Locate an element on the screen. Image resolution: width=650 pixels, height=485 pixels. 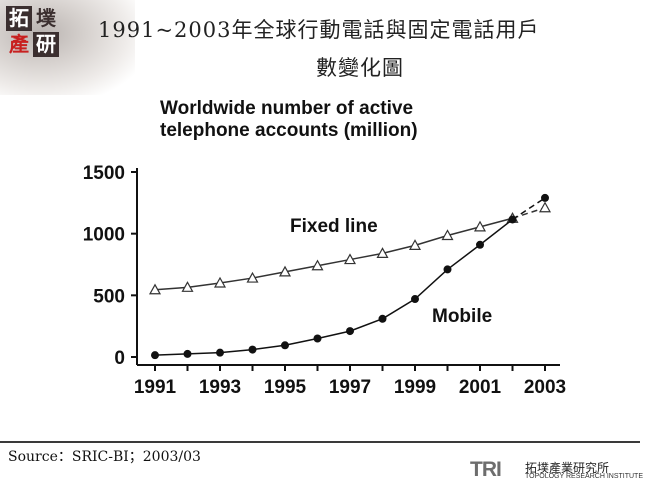
logo-char: 產 is located at coordinates (19, 44).